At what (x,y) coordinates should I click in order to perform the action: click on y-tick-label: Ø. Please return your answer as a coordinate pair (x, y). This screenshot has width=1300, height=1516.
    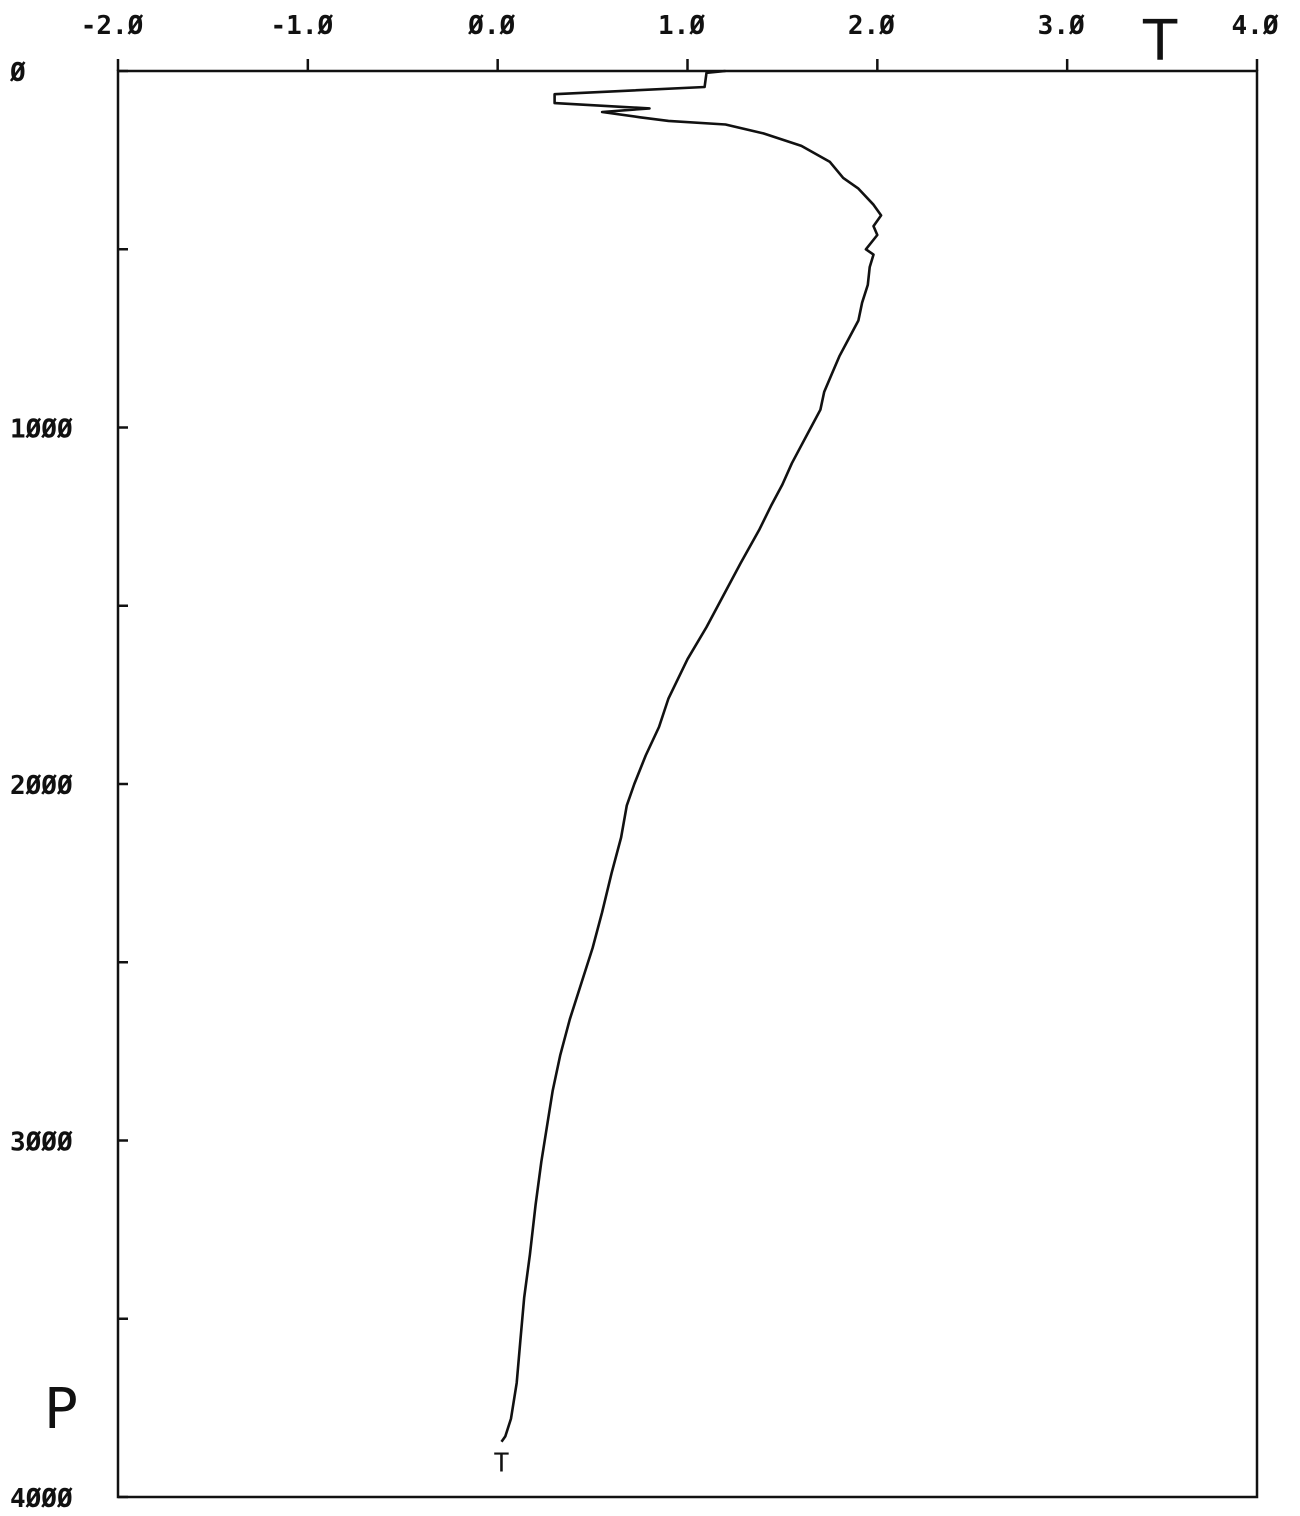
    Looking at the image, I should click on (17, 73).